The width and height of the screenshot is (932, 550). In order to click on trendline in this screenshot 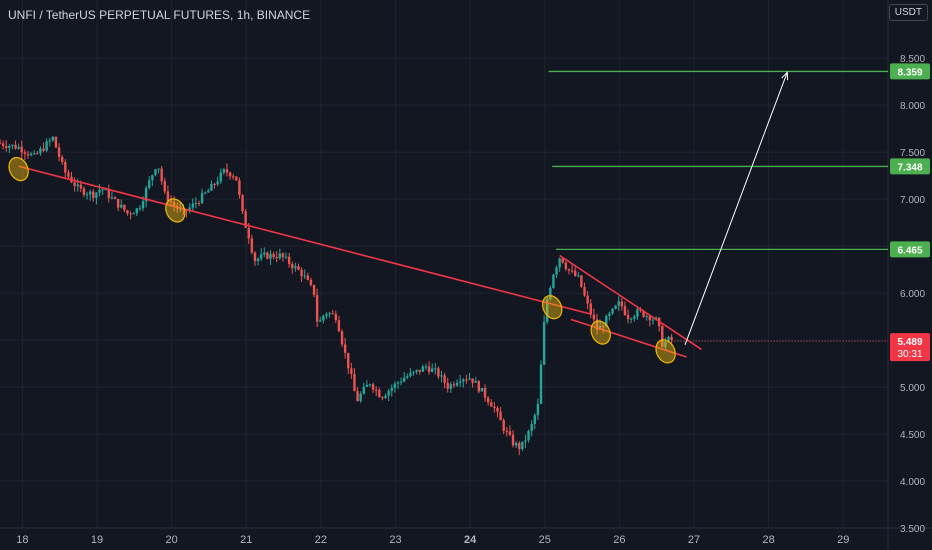, I will do `click(630, 302)`.